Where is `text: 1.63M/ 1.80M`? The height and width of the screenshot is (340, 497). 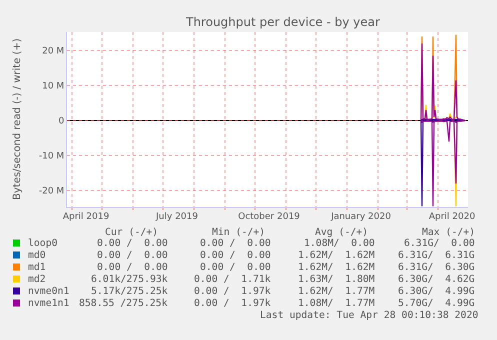
text: 1.63M/ 1.80M is located at coordinates (336, 279).